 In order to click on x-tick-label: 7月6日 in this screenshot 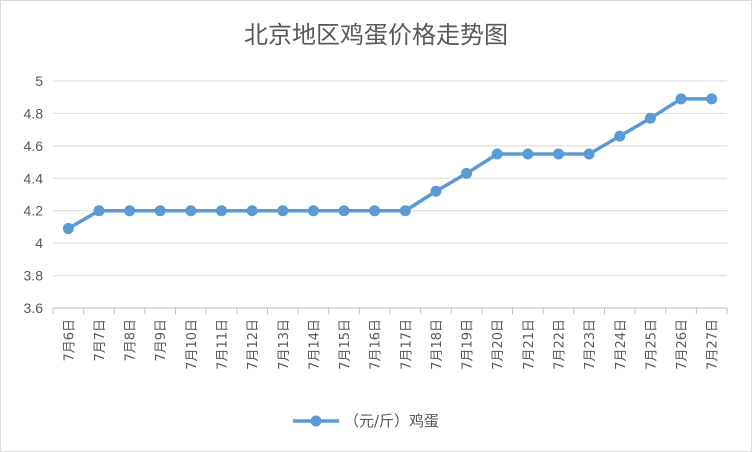, I will do `click(69, 340)`.